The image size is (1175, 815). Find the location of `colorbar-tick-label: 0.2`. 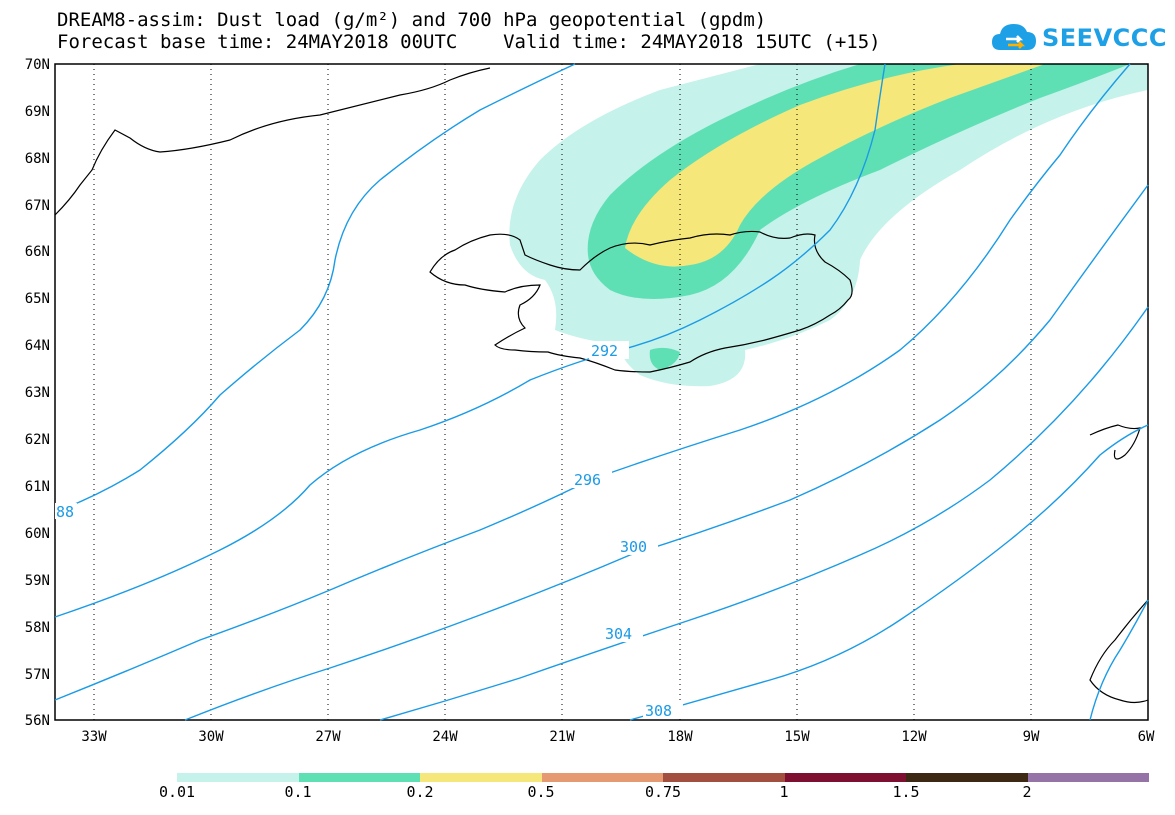

colorbar-tick-label: 0.2 is located at coordinates (420, 792).